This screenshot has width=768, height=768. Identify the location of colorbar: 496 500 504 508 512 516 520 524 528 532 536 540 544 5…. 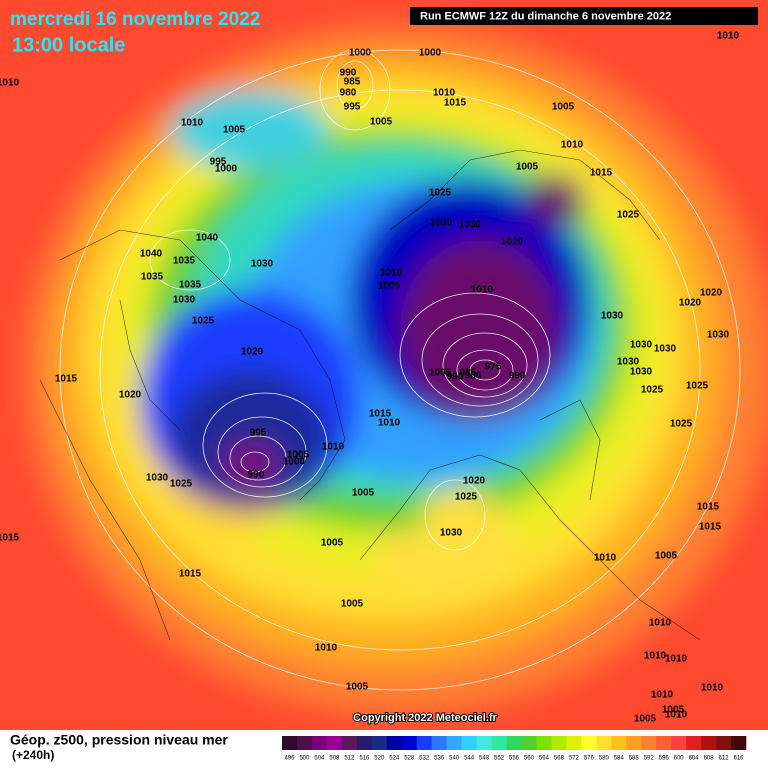
(514, 749).